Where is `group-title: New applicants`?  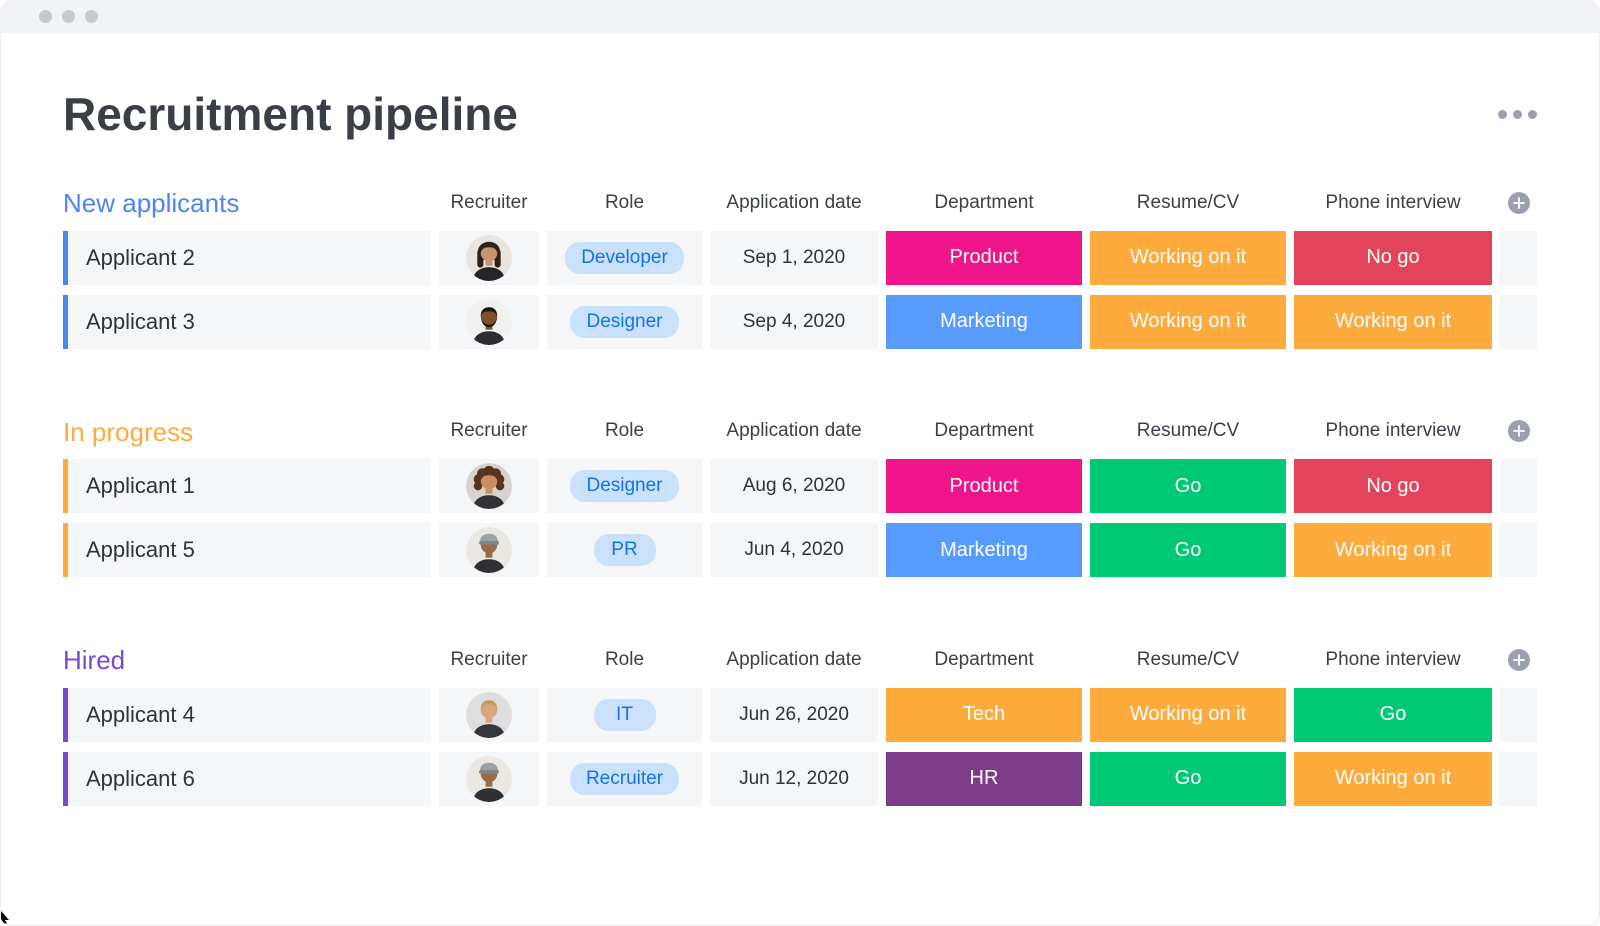 group-title: New applicants is located at coordinates (151, 203).